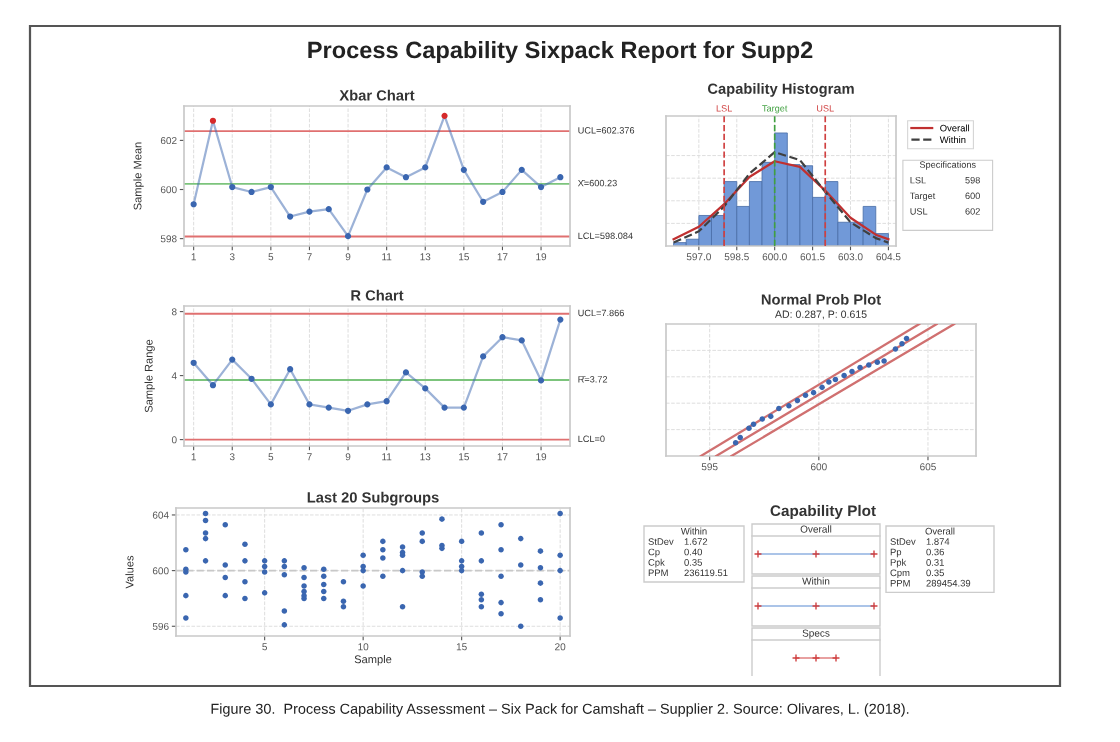  Describe the element at coordinates (560, 52) in the screenshot. I see `text: Process Capability Sixpack Report for Supp2` at that location.